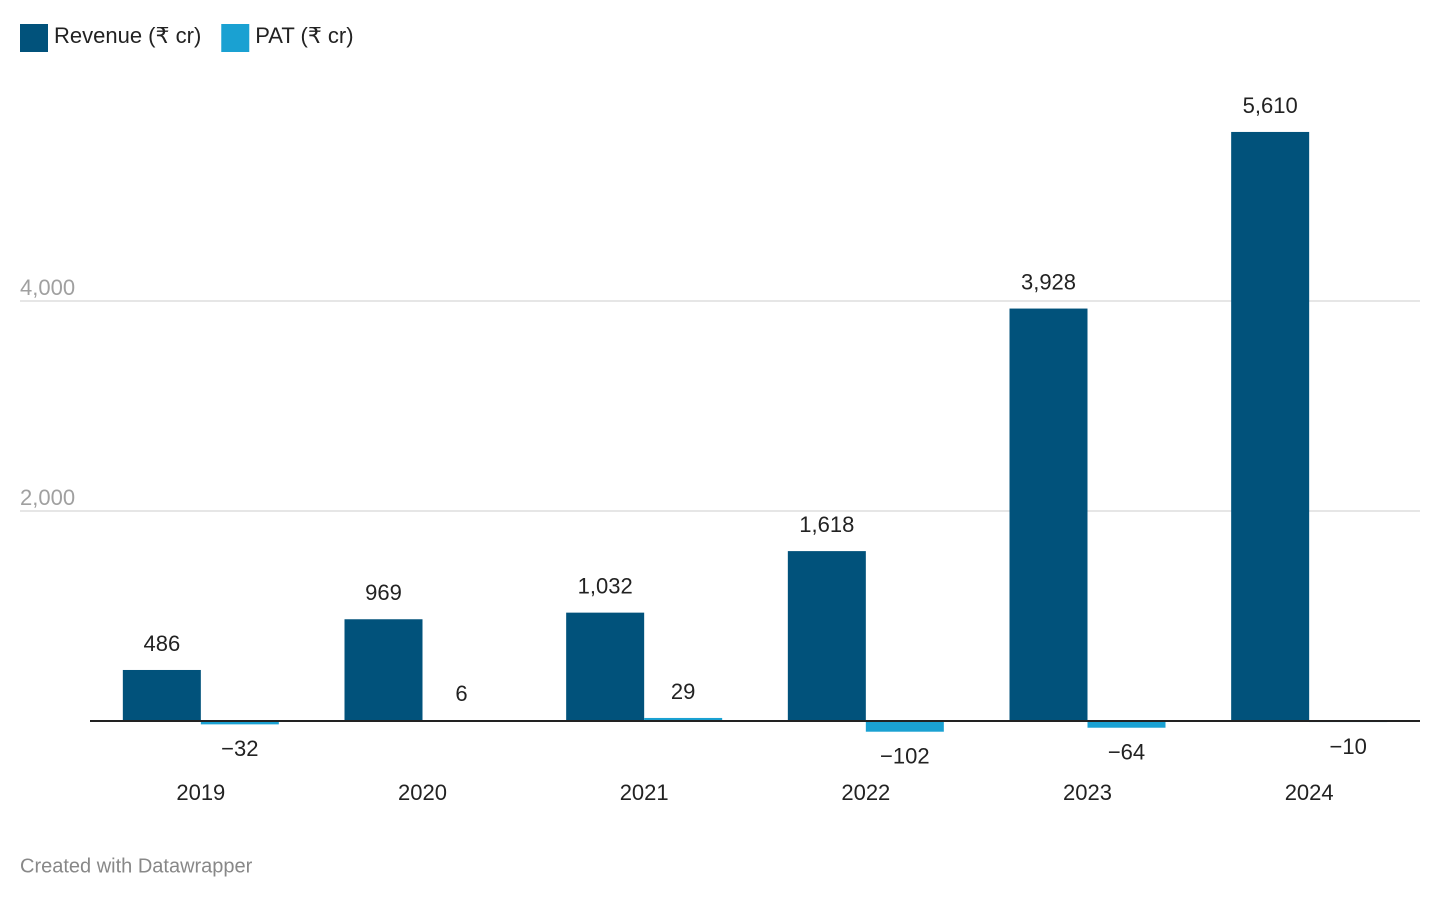 The height and width of the screenshot is (902, 1440). What do you see at coordinates (683, 691) in the screenshot?
I see `value-label: 29` at bounding box center [683, 691].